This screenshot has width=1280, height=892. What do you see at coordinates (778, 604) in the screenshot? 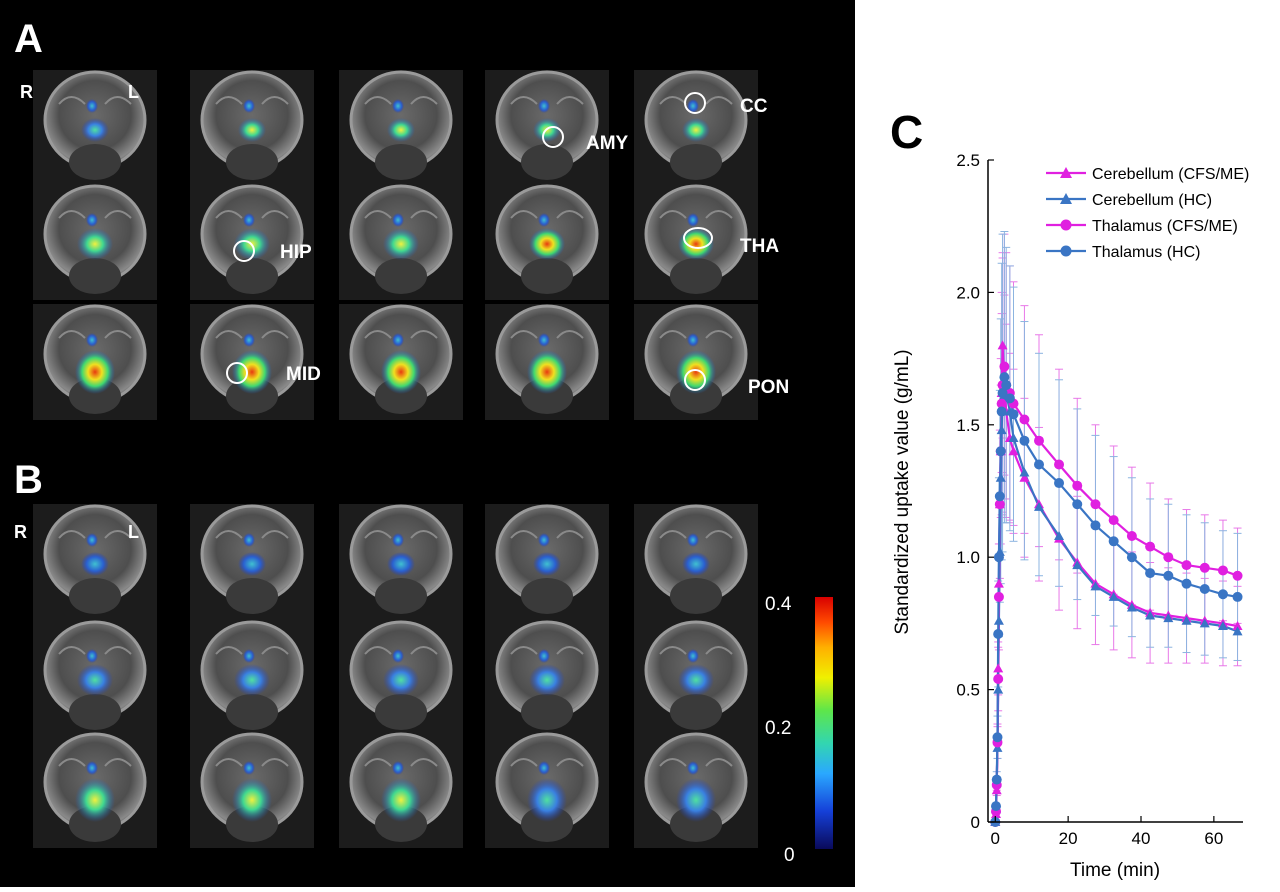
I see `colorbar-tick-max: 0.4` at bounding box center [778, 604].